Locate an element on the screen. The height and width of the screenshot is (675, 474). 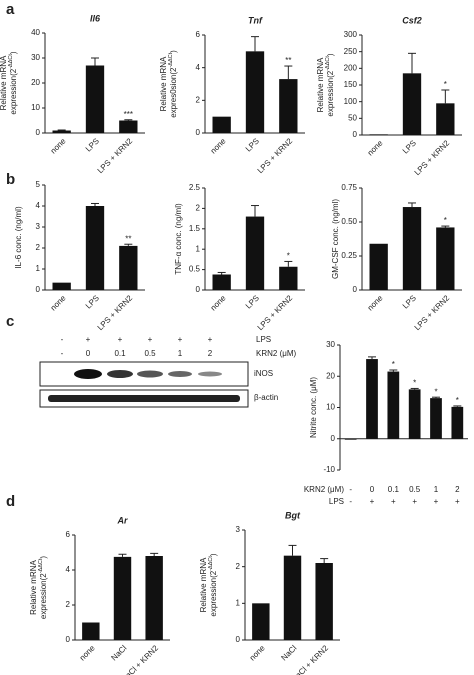
chart-title: Csf2 is located at coordinates (412, 20).